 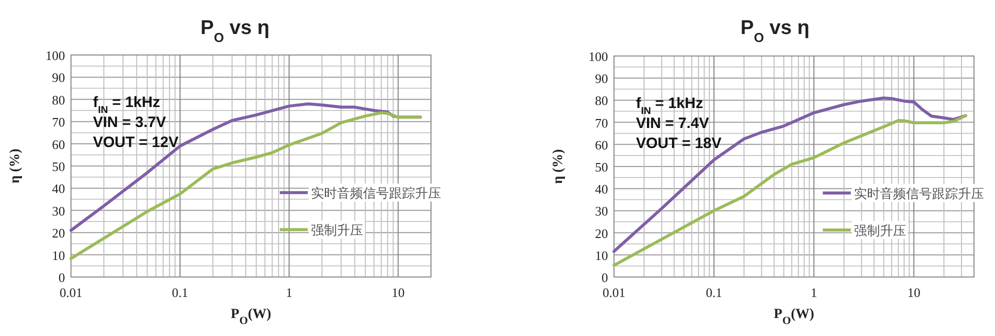 What do you see at coordinates (129, 122) in the screenshot?
I see `annotation: VIN = 3.7V` at bounding box center [129, 122].